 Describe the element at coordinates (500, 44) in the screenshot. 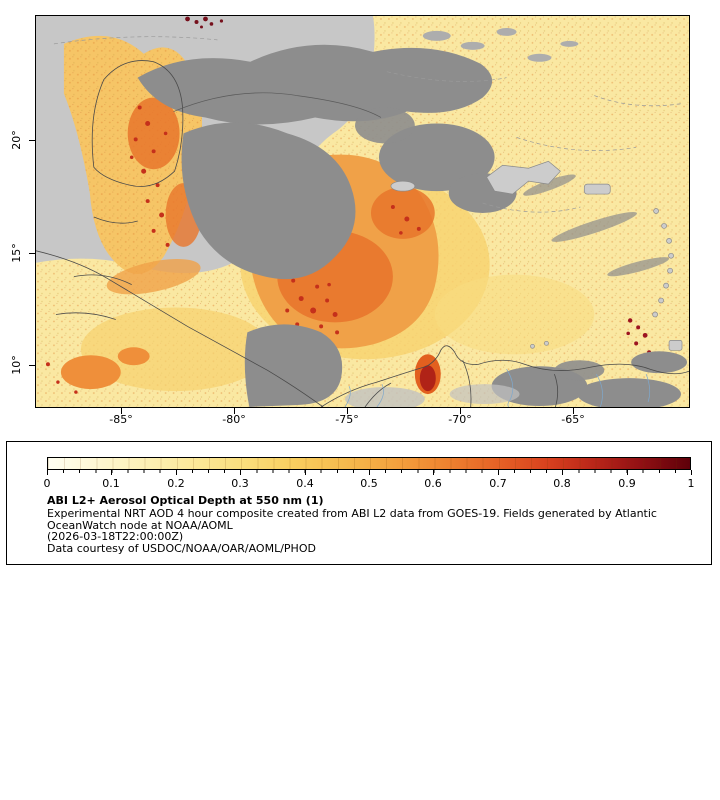

I see `bahamas-cays` at that location.